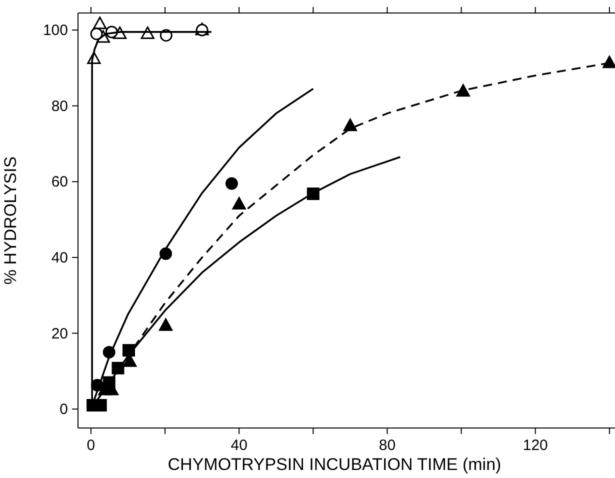 The width and height of the screenshot is (615, 478). I want to click on y-tick-label: 100, so click(55, 31).